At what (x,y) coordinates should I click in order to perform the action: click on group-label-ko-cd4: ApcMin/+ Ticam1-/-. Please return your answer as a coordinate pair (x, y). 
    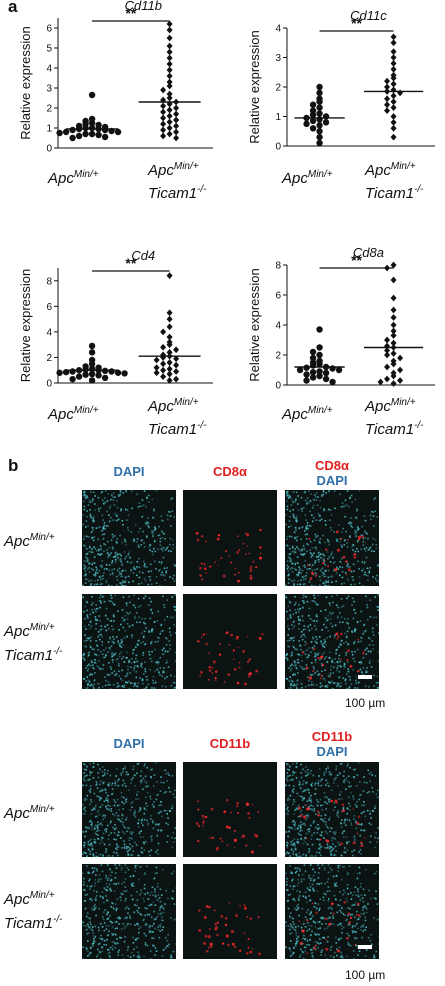
    Looking at the image, I should click on (177, 417).